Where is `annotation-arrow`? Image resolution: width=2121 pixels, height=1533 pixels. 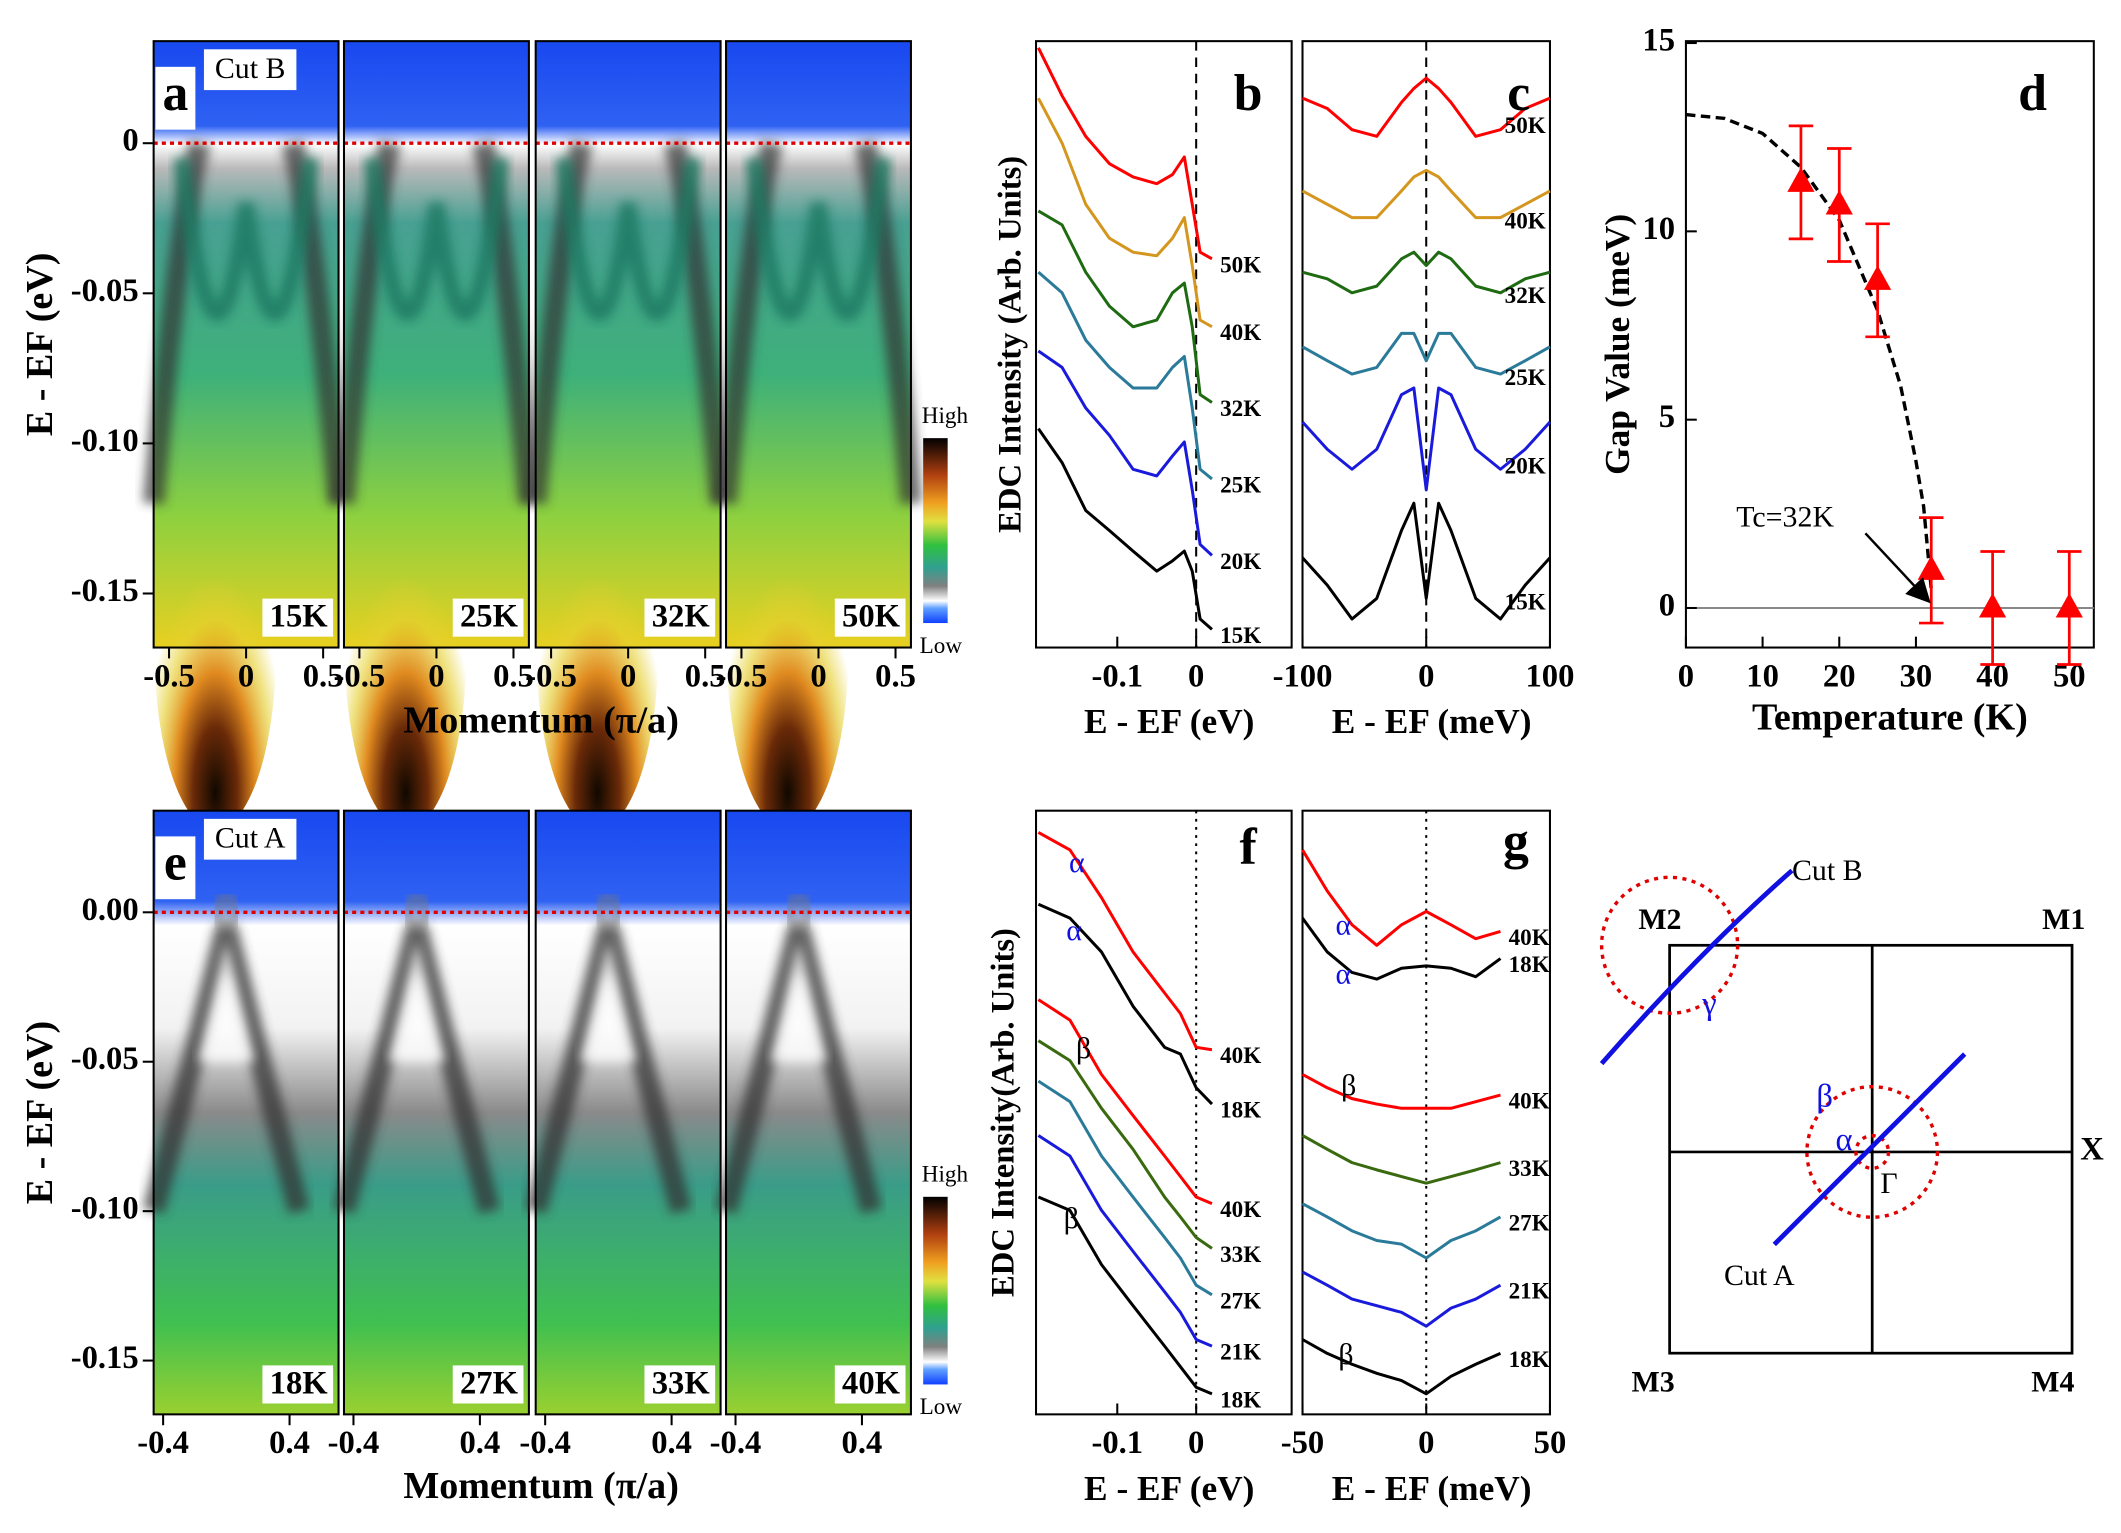
annotation-arrow is located at coordinates (1897, 568).